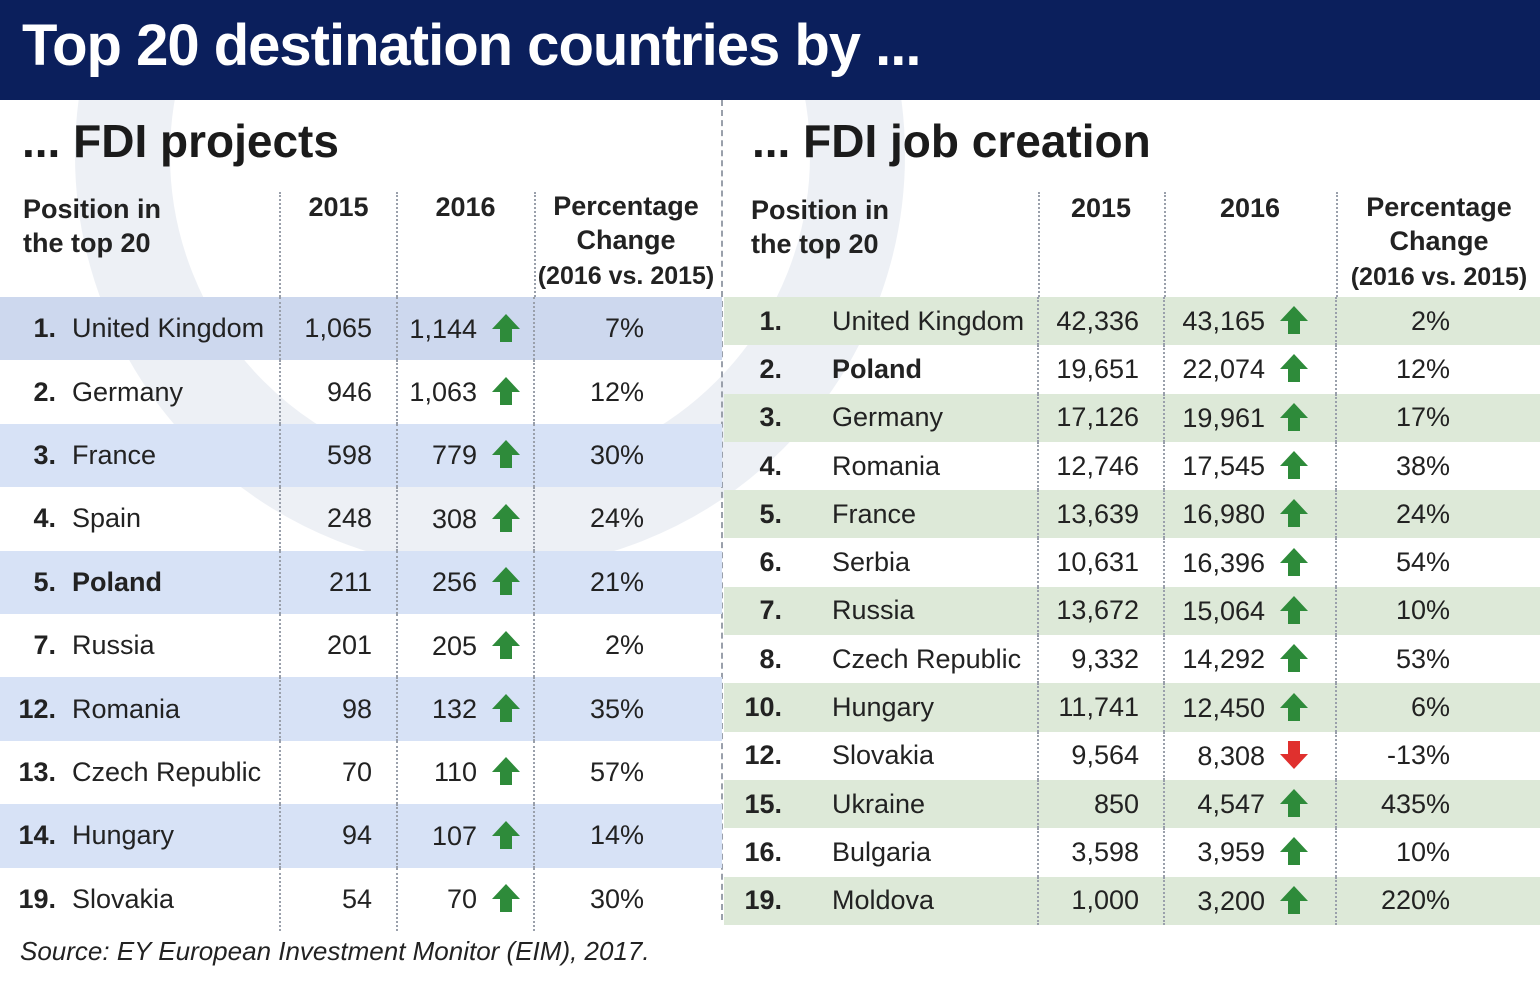 The width and height of the screenshot is (1540, 984). What do you see at coordinates (626, 241) in the screenshot?
I see `header-pct-change: Percentage Change (2016 vs. 2015)` at bounding box center [626, 241].